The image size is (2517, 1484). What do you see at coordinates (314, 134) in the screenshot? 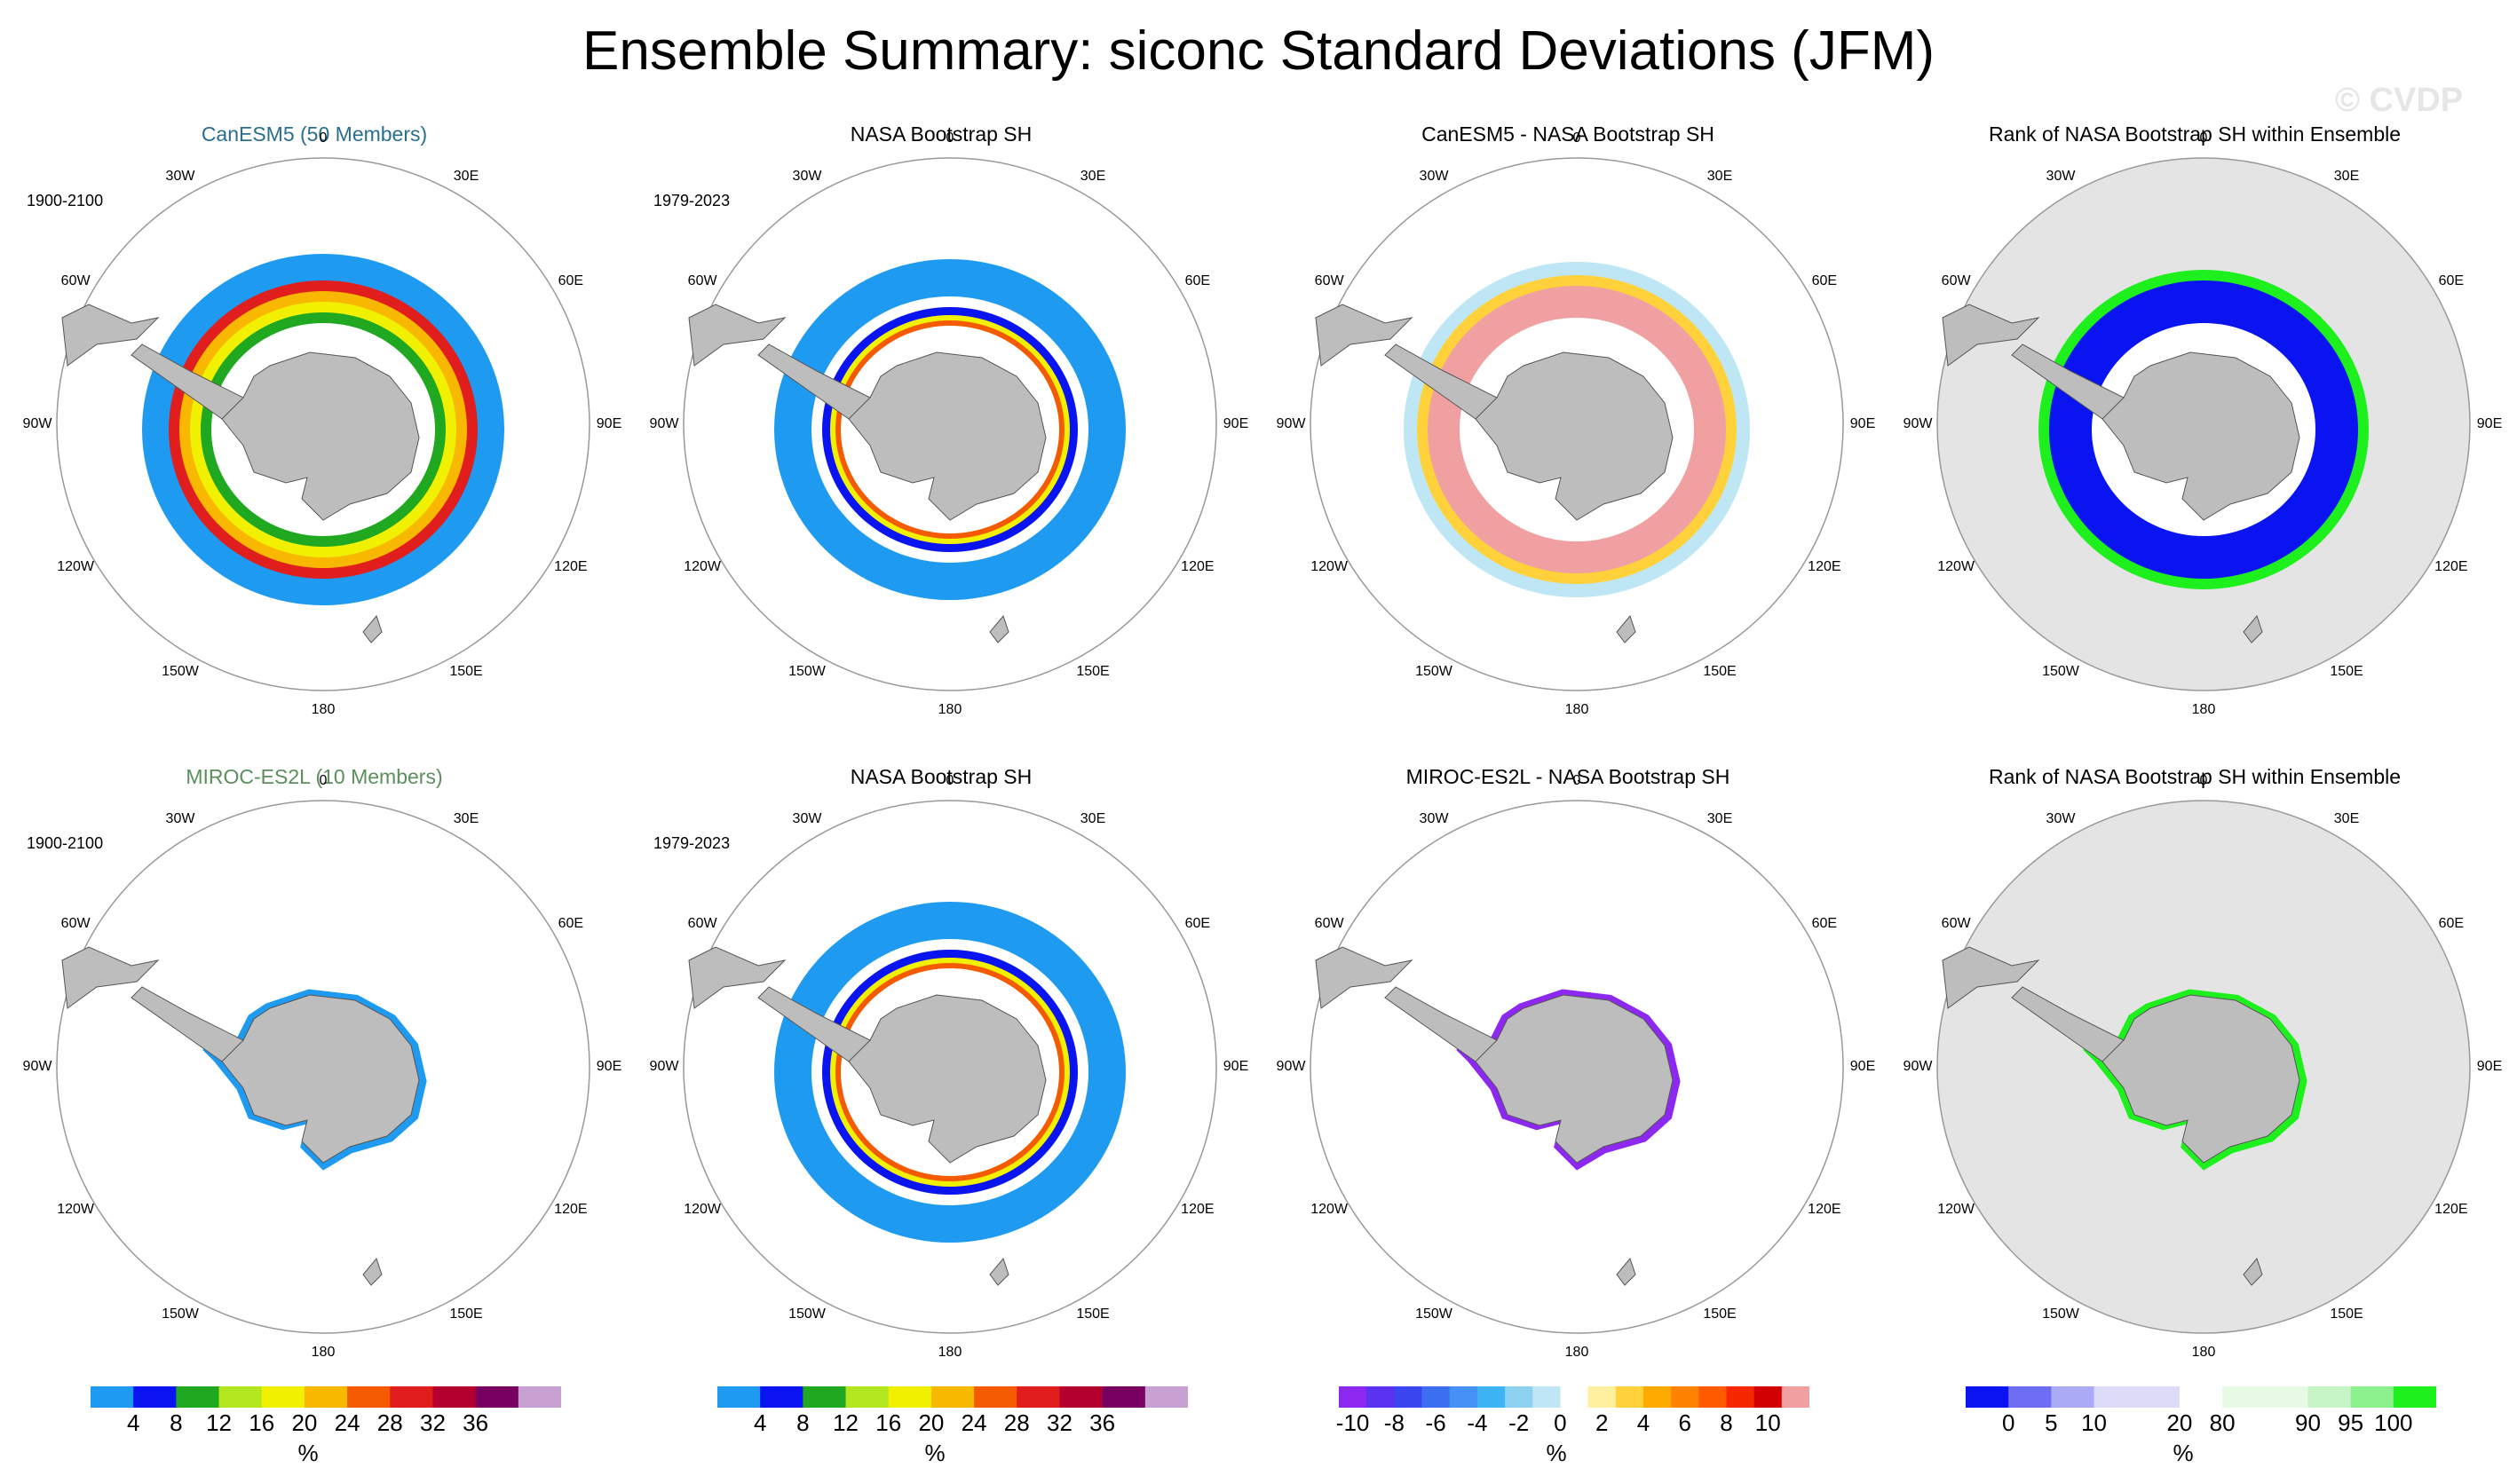
I see `panel-title: CanESM5 (50 Members)` at bounding box center [314, 134].